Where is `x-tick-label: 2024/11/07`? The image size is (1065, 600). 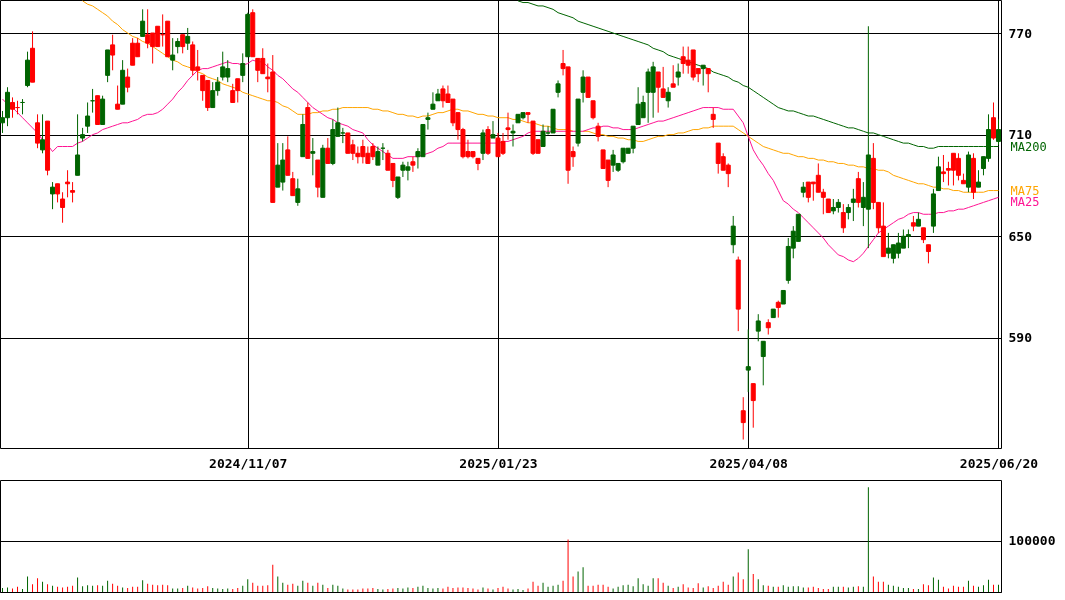 x-tick-label: 2024/11/07 is located at coordinates (248, 463).